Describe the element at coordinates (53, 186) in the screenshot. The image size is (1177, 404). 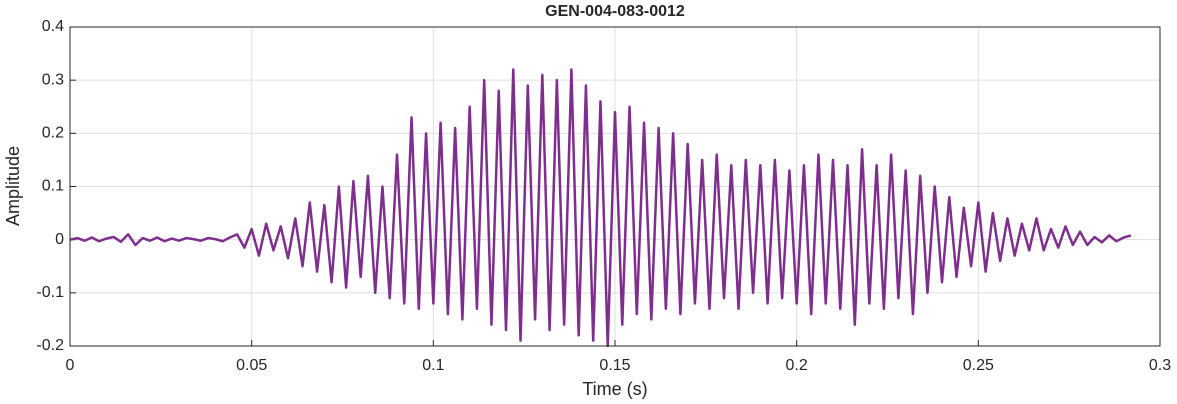
I see `y-tick-label: 0.1` at that location.